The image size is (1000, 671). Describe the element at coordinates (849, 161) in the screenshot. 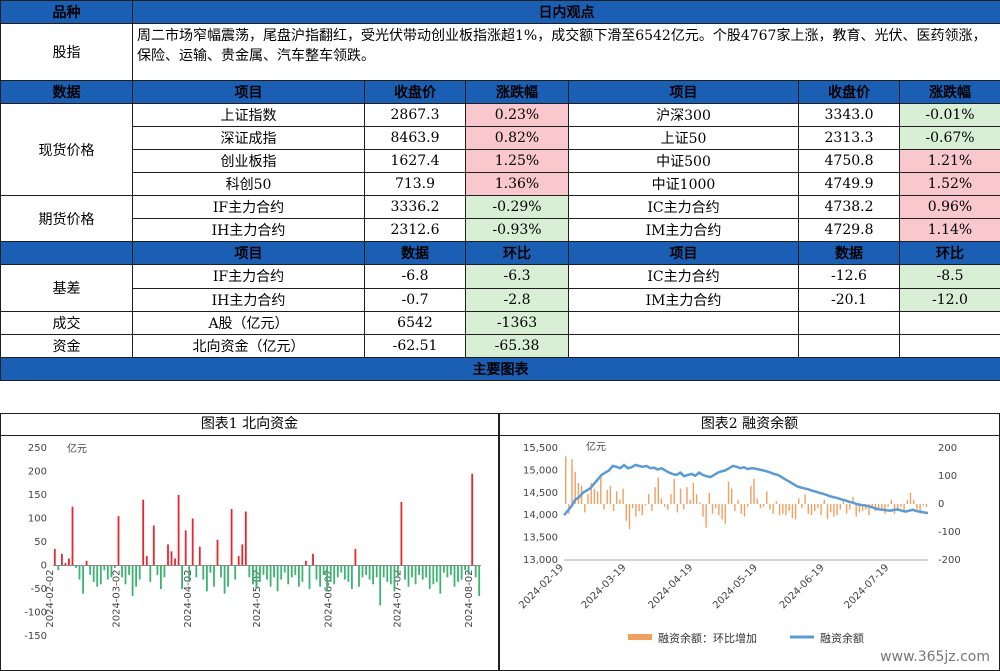

I see `cell-price: 4750.8` at that location.